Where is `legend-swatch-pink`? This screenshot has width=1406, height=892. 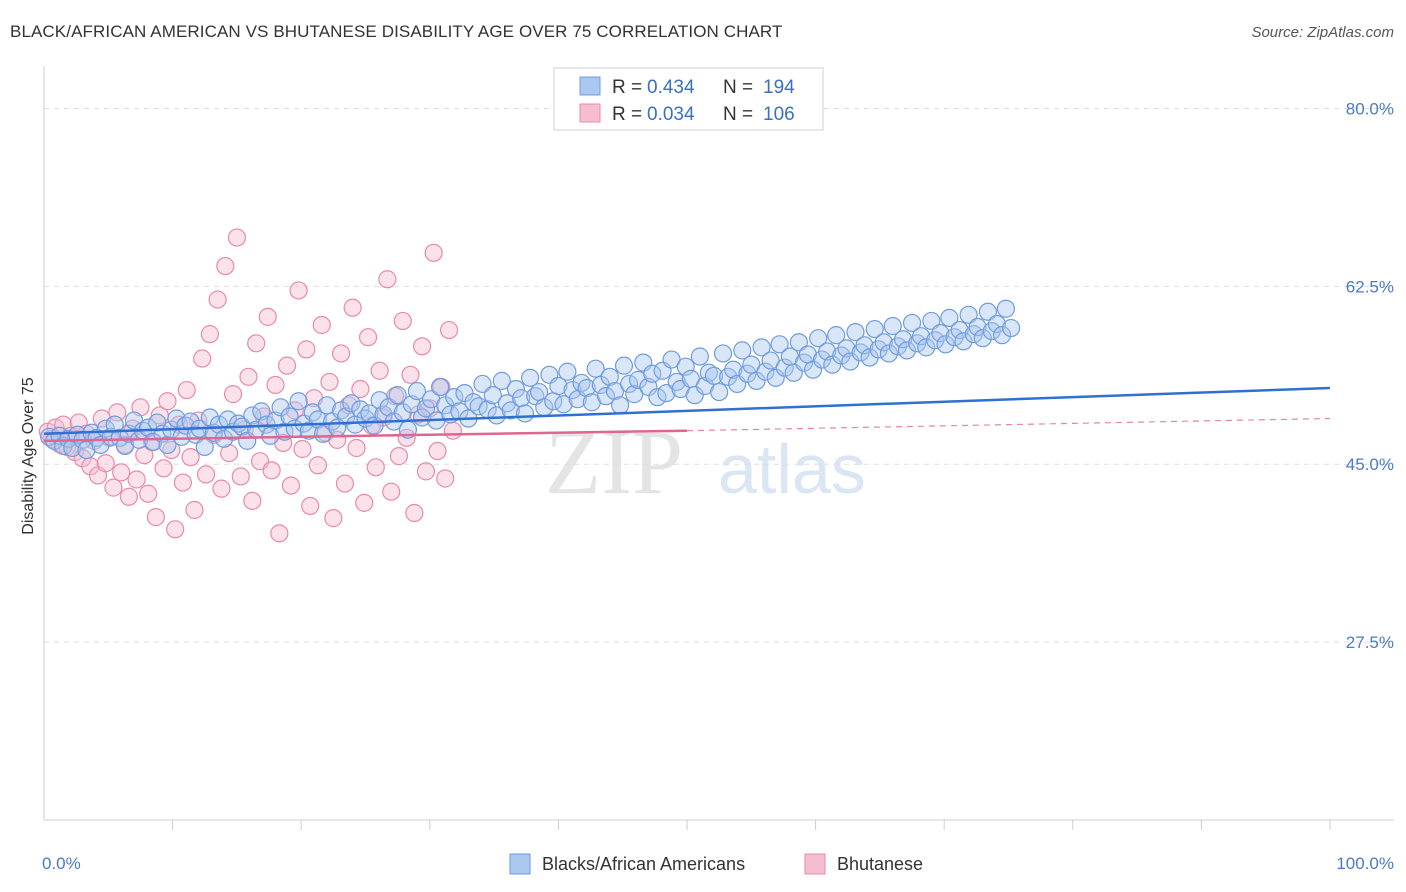 legend-swatch-pink is located at coordinates (590, 113).